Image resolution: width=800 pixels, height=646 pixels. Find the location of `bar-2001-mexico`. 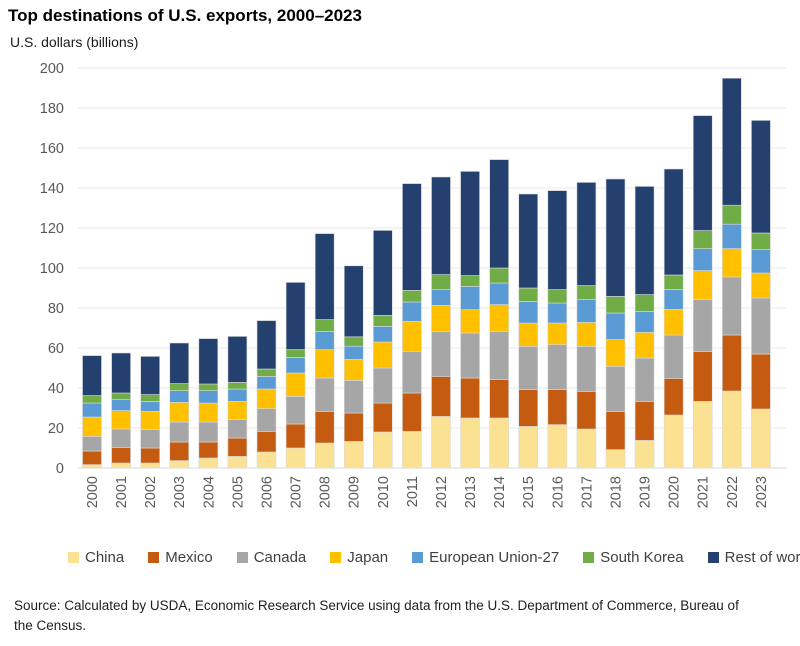

bar-2001-mexico is located at coordinates (121, 455).